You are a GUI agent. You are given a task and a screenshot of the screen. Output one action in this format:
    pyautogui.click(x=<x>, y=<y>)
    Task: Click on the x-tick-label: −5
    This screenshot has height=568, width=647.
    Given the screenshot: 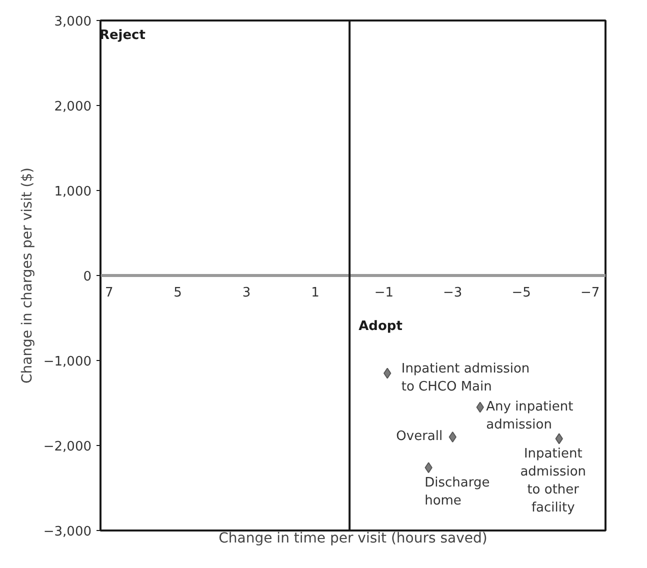 What is the action you would take?
    pyautogui.click(x=521, y=293)
    